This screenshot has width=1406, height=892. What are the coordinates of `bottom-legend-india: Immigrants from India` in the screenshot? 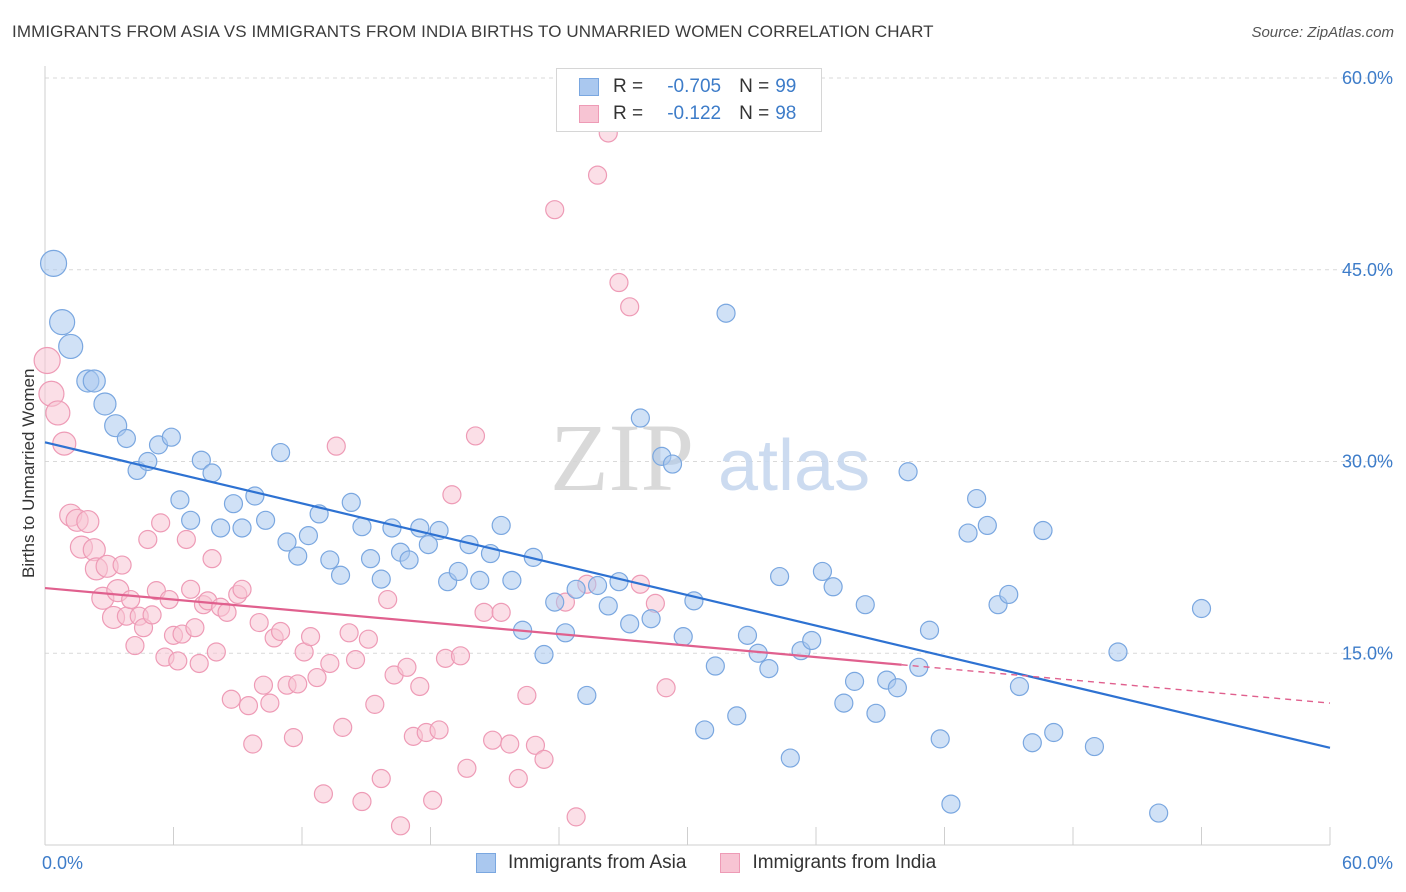 It's located at (828, 863).